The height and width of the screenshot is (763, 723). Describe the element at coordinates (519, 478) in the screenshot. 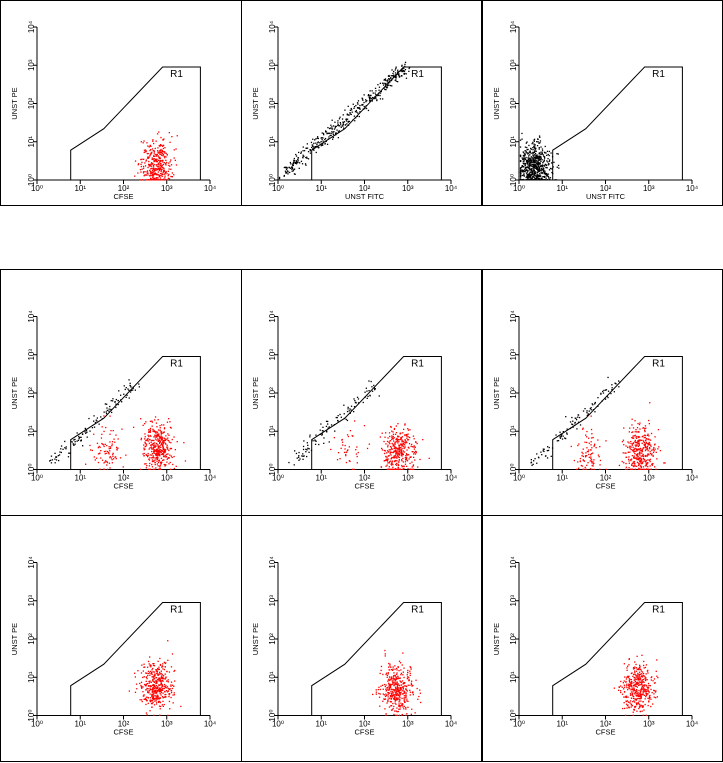

I see `x-tick-label: 10⁰` at that location.